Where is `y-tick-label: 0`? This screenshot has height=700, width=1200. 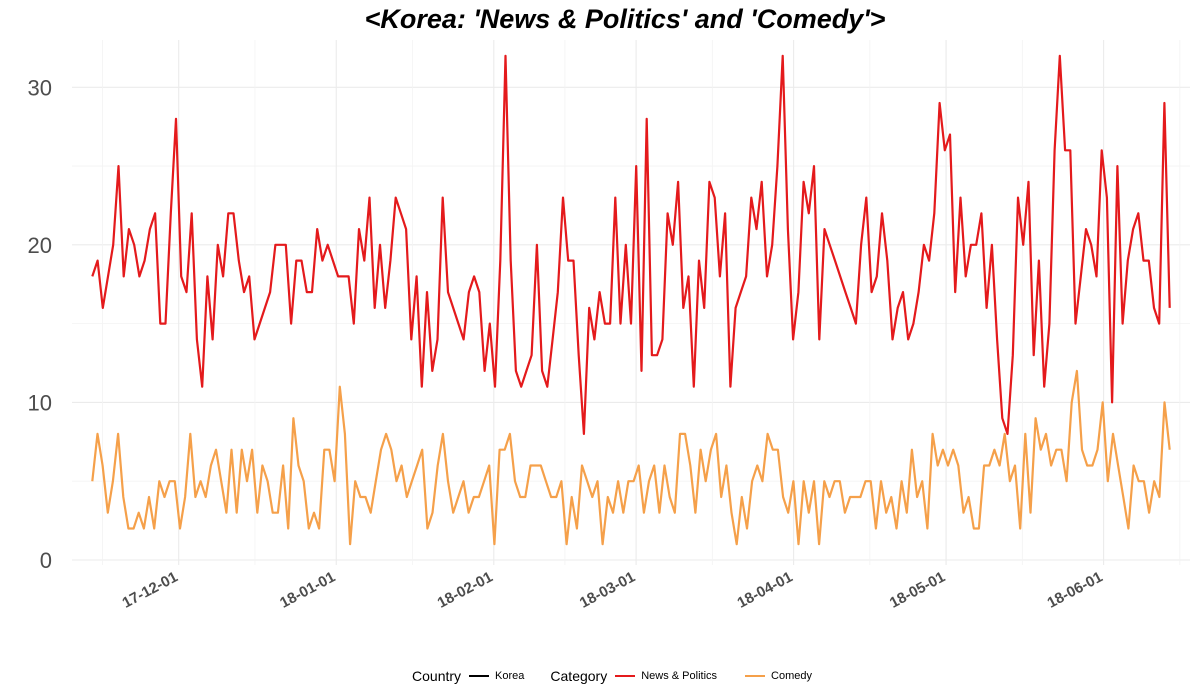
y-tick-label: 0 is located at coordinates (46, 560).